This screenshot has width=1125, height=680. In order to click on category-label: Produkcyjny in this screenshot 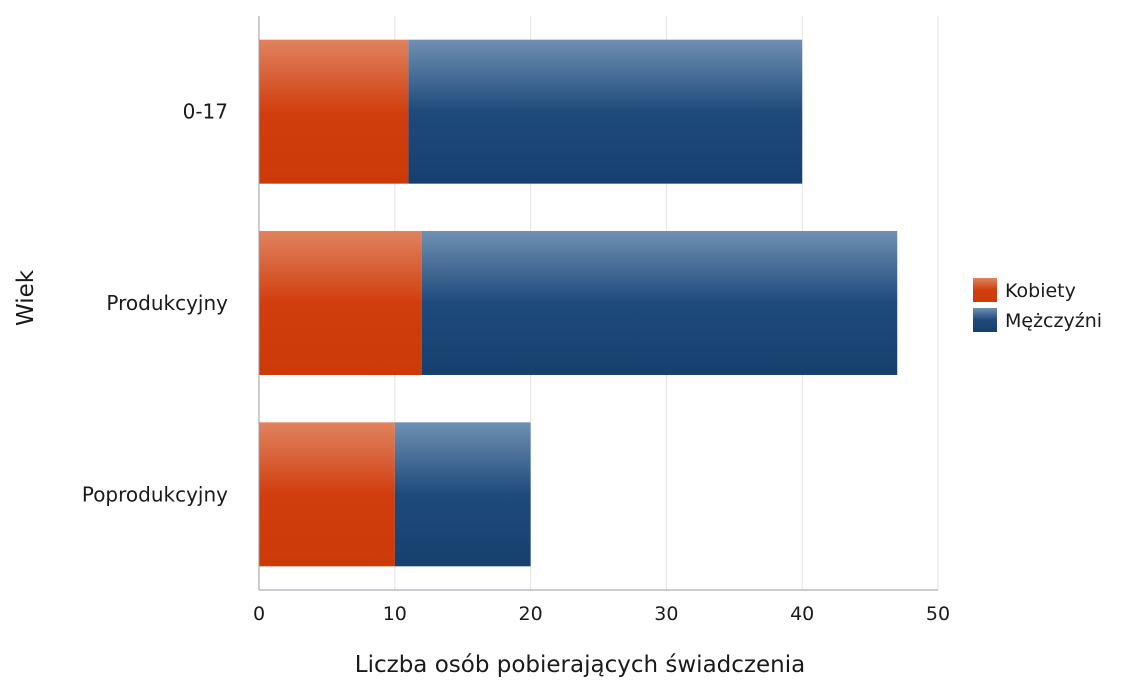, I will do `click(167, 303)`.